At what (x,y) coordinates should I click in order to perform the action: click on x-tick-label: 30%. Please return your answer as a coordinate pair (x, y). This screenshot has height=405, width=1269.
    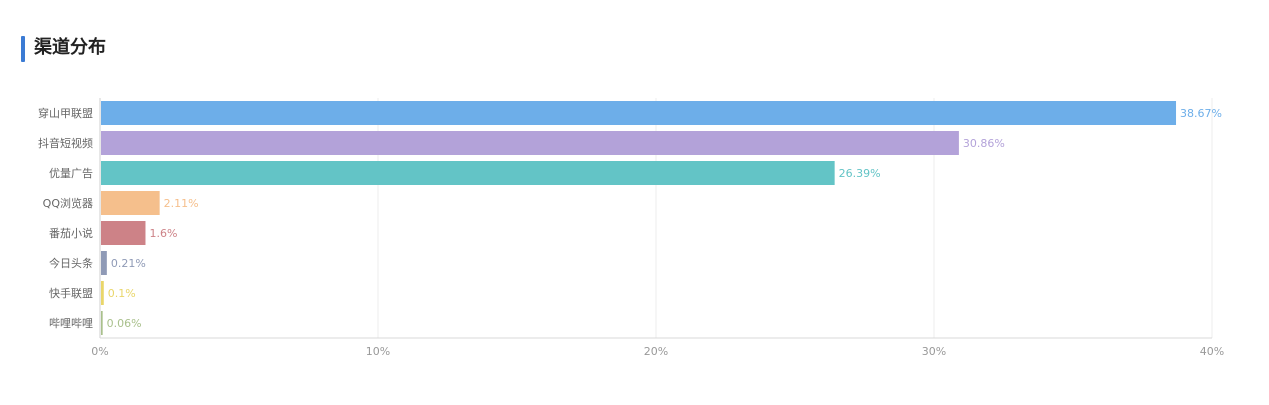
    Looking at the image, I should click on (934, 351).